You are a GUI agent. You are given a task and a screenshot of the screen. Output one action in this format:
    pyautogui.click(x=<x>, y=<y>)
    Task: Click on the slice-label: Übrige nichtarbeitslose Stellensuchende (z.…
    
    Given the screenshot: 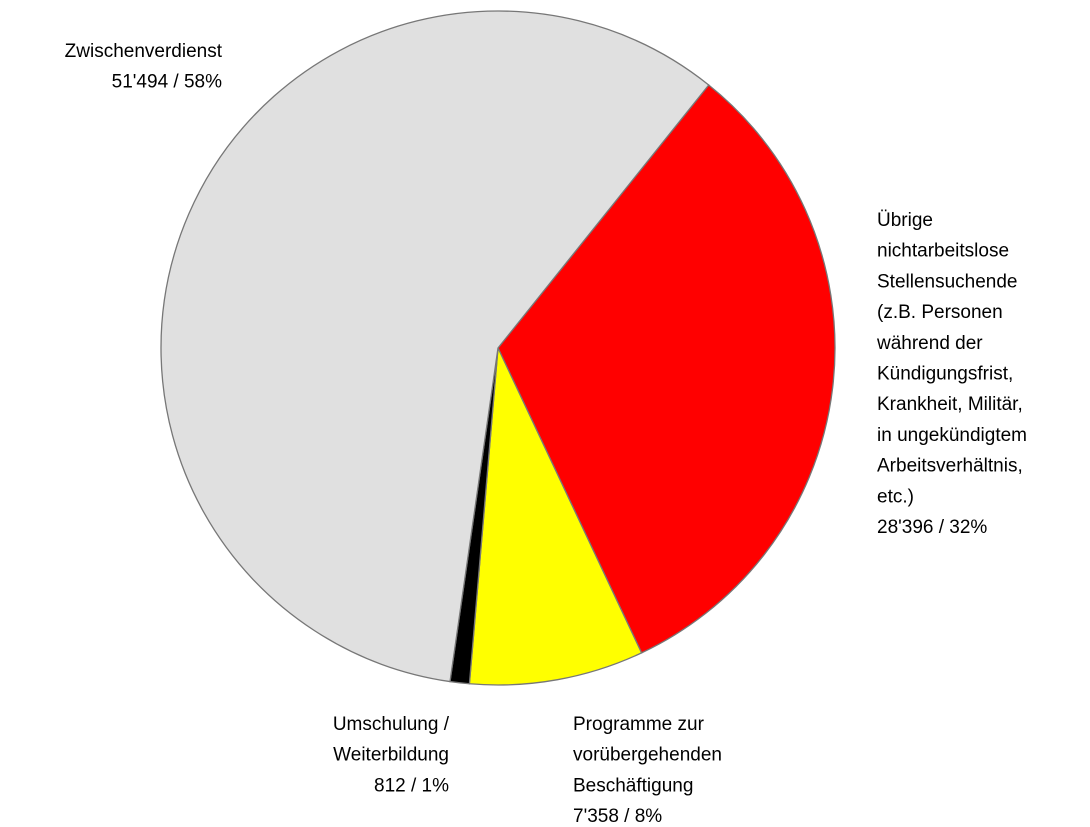 What is the action you would take?
    pyautogui.click(x=951, y=358)
    